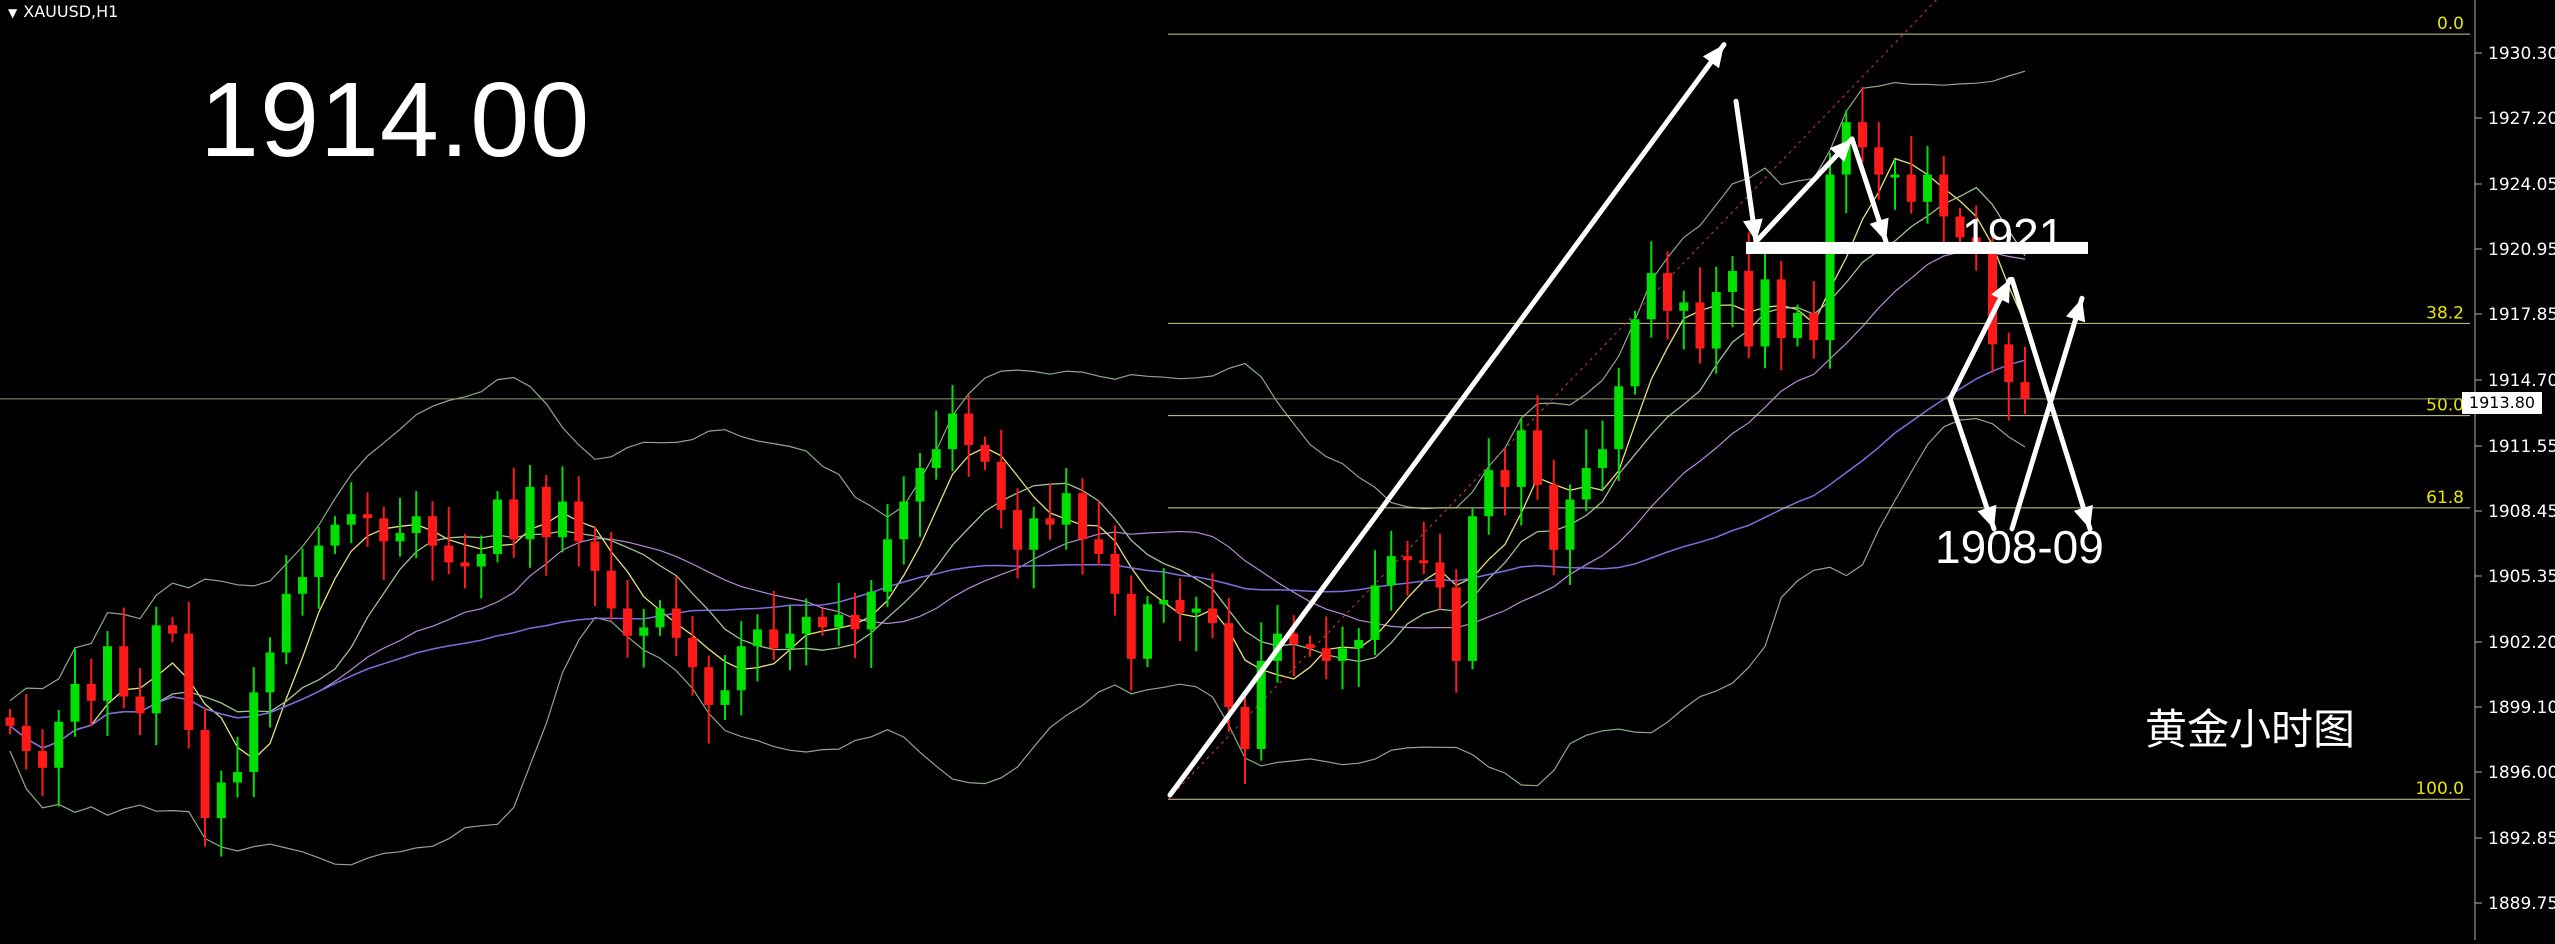 This screenshot has height=944, width=2555. What do you see at coordinates (2521, 381) in the screenshot?
I see `axis-tick-label: 1914.70` at bounding box center [2521, 381].